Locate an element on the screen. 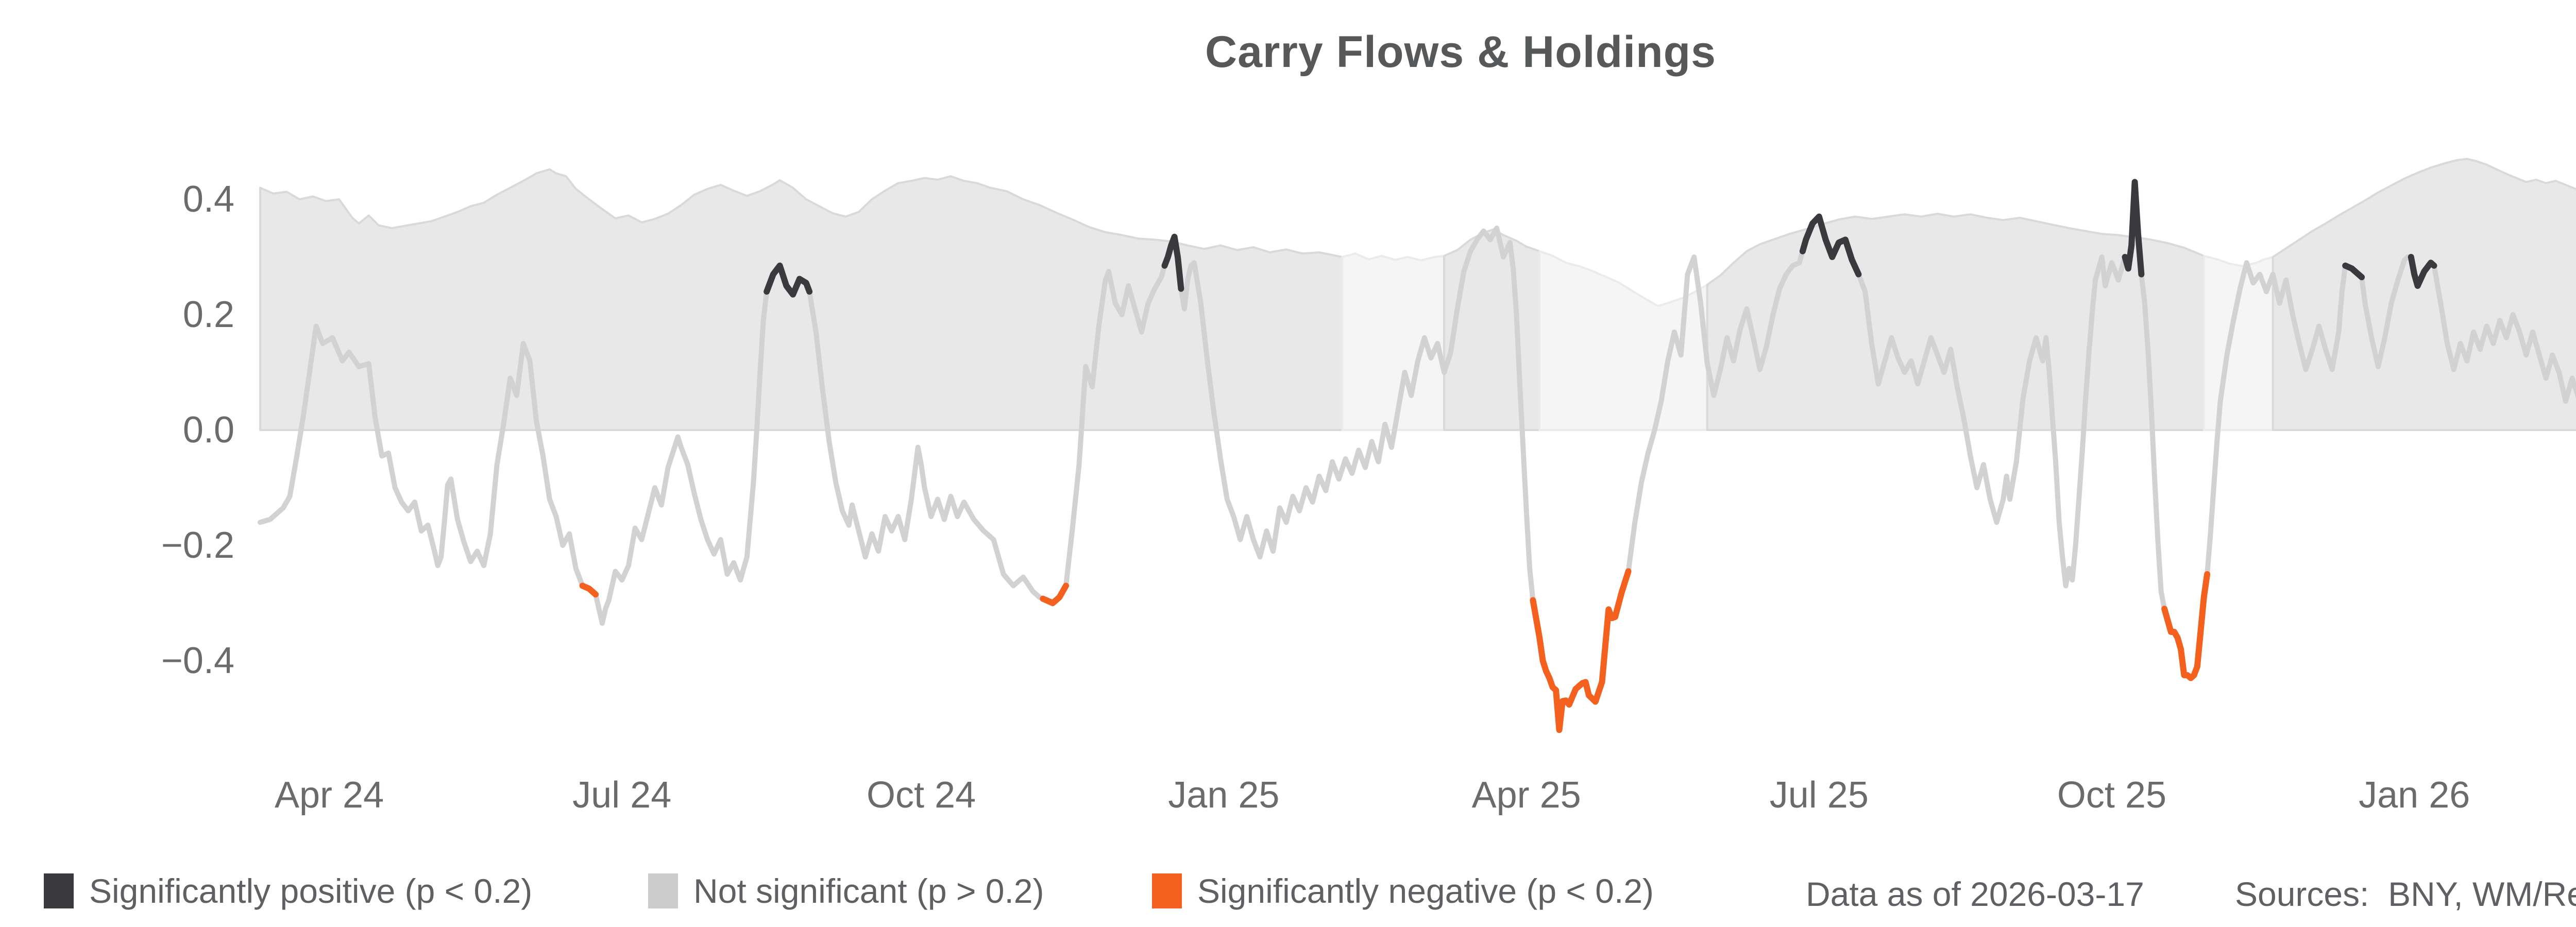 This screenshot has width=2576, height=927. legend-item-negative: Significantly negative (p < 0.2) is located at coordinates (1403, 891).